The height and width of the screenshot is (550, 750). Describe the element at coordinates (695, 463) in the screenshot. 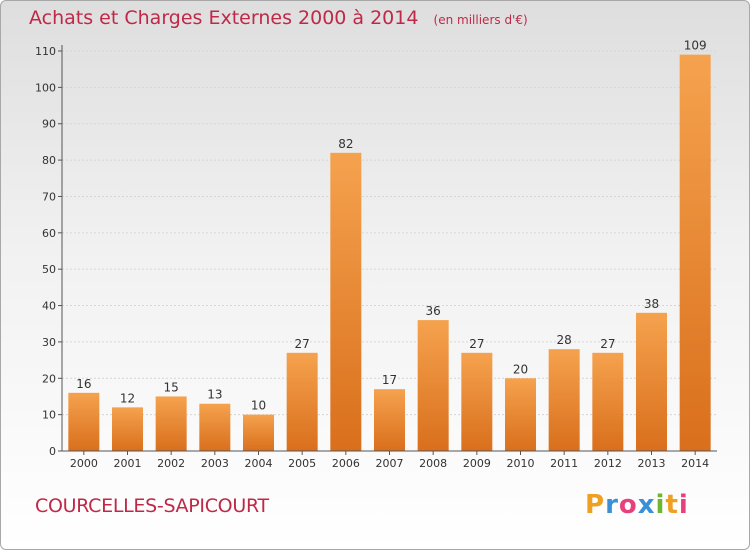

I see `x-tick-label: 2014` at that location.